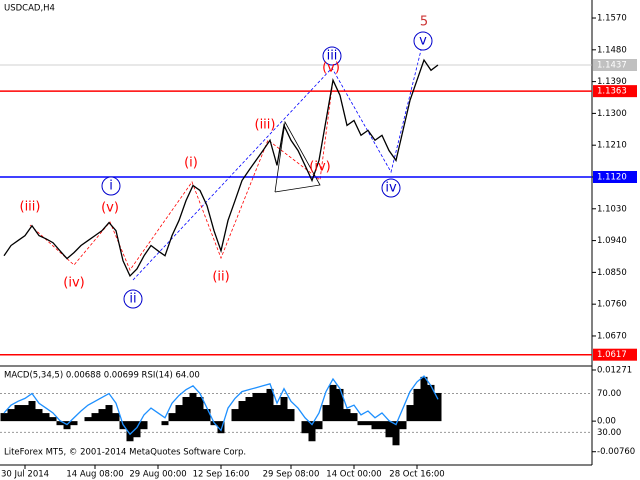 Image resolution: width=640 pixels, height=480 pixels. Describe the element at coordinates (73, 283) in the screenshot. I see `wave-label: (iv)` at that location.